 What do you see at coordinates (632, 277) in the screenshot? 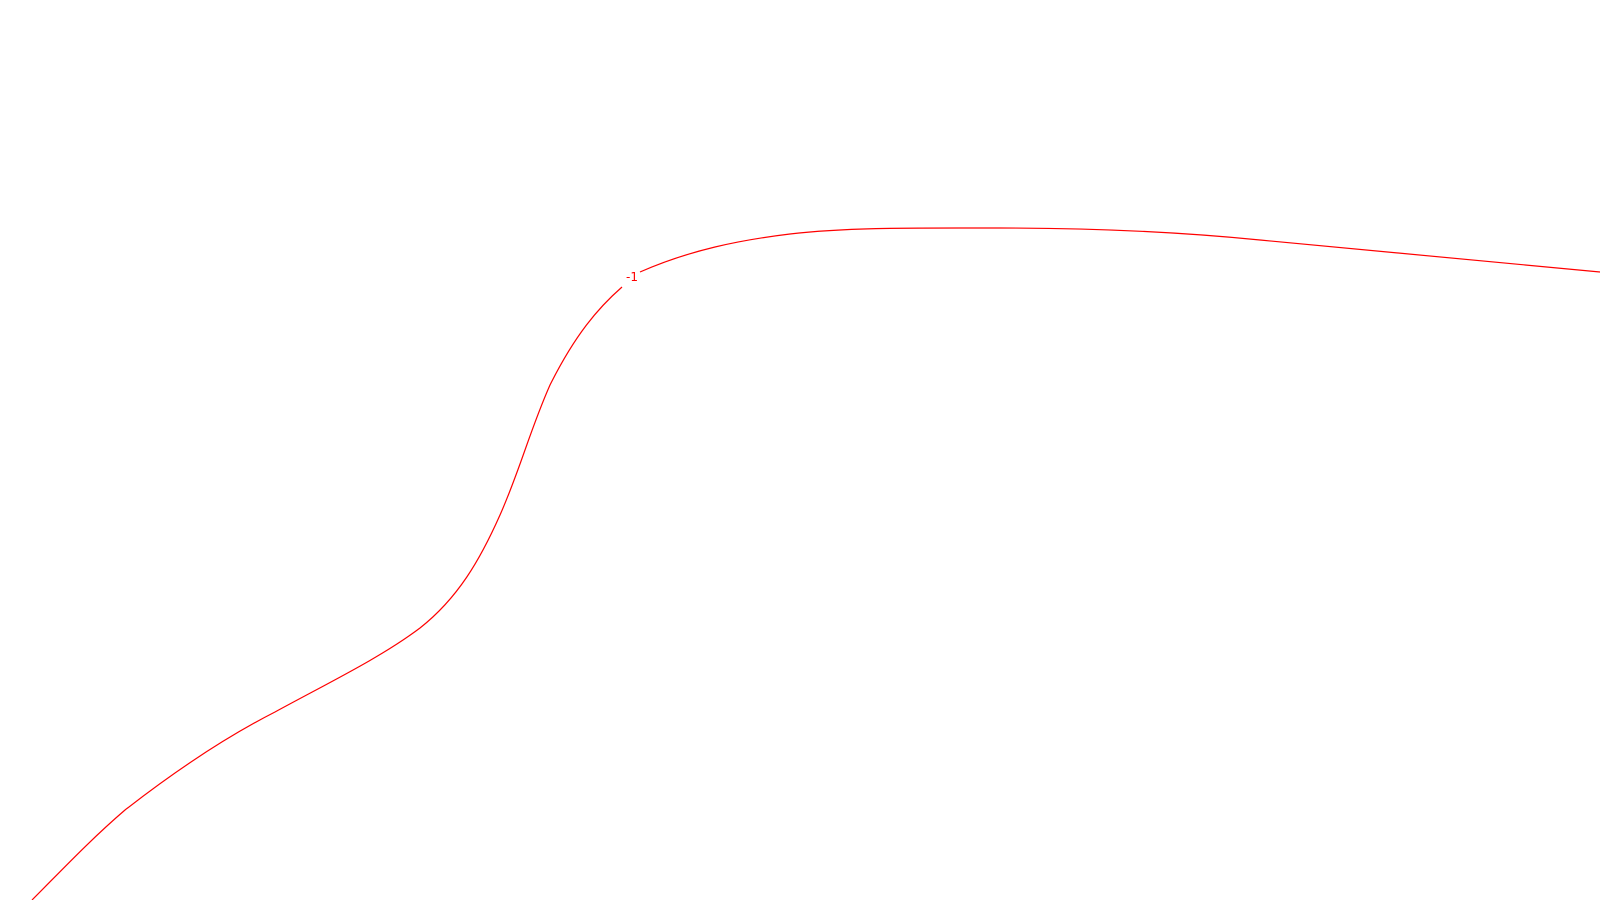
I see `contour-label: -1` at bounding box center [632, 277].